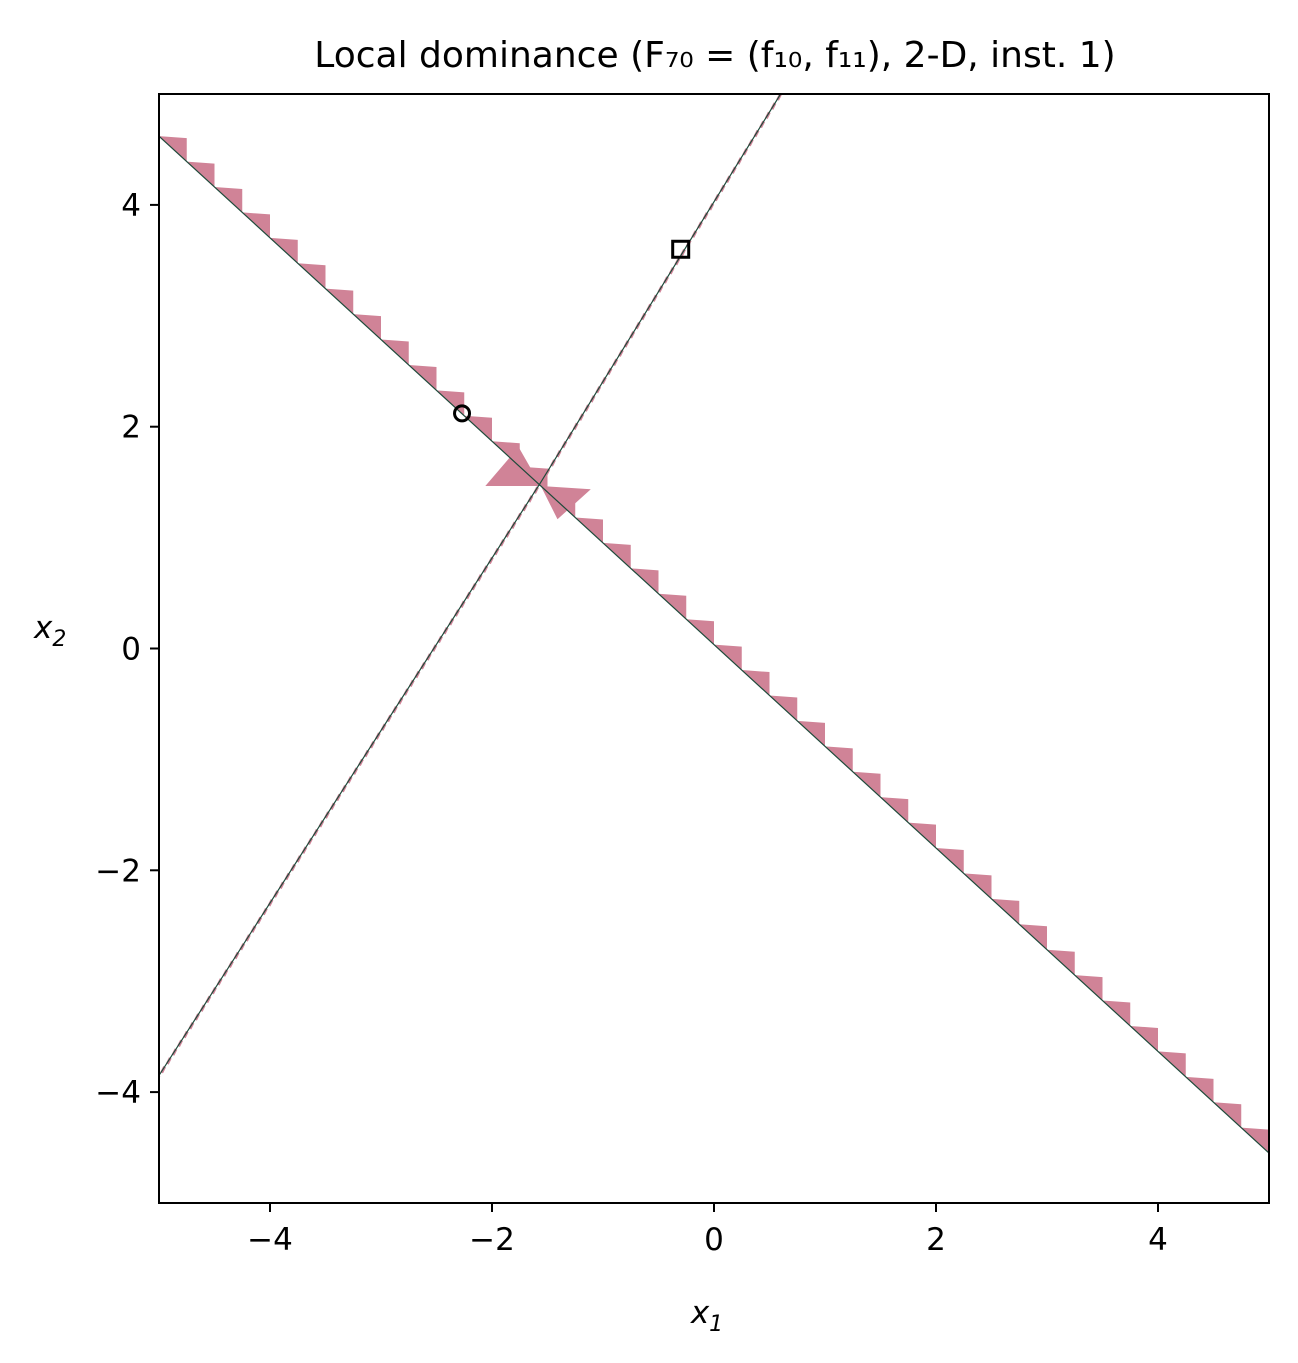  What do you see at coordinates (492, 1240) in the screenshot?
I see `x-tick-label: −2` at bounding box center [492, 1240].